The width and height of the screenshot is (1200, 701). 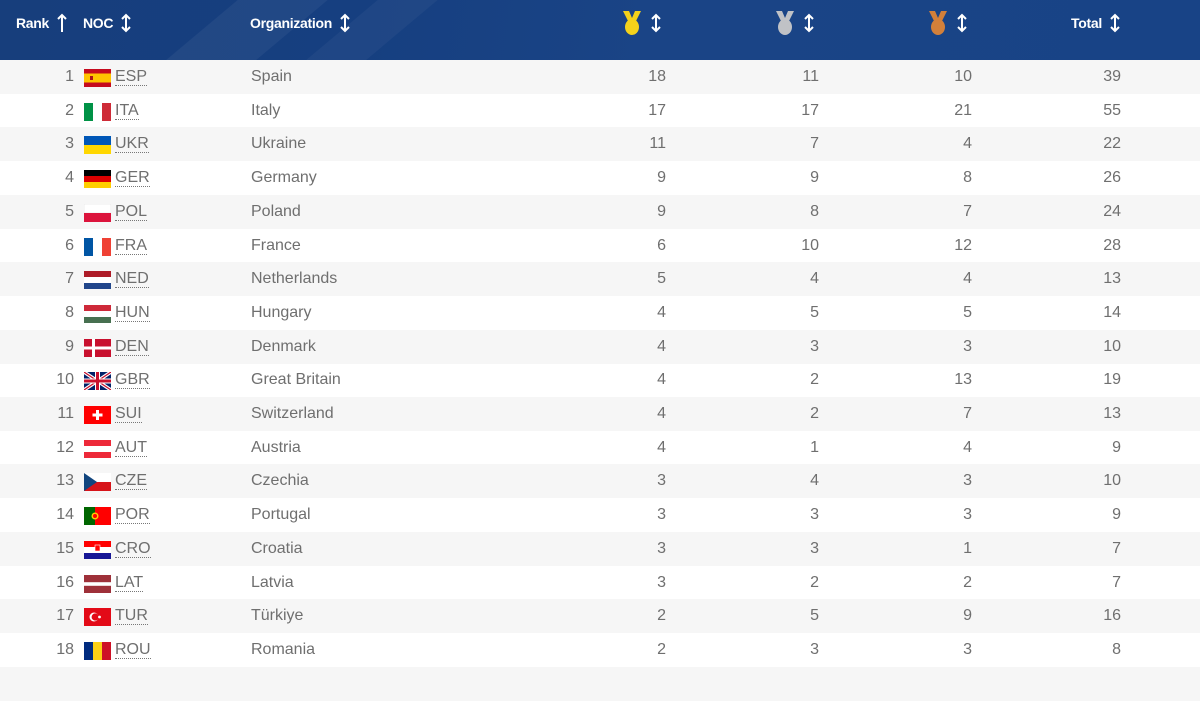 I want to click on bronze-column-header, so click(x=947, y=23).